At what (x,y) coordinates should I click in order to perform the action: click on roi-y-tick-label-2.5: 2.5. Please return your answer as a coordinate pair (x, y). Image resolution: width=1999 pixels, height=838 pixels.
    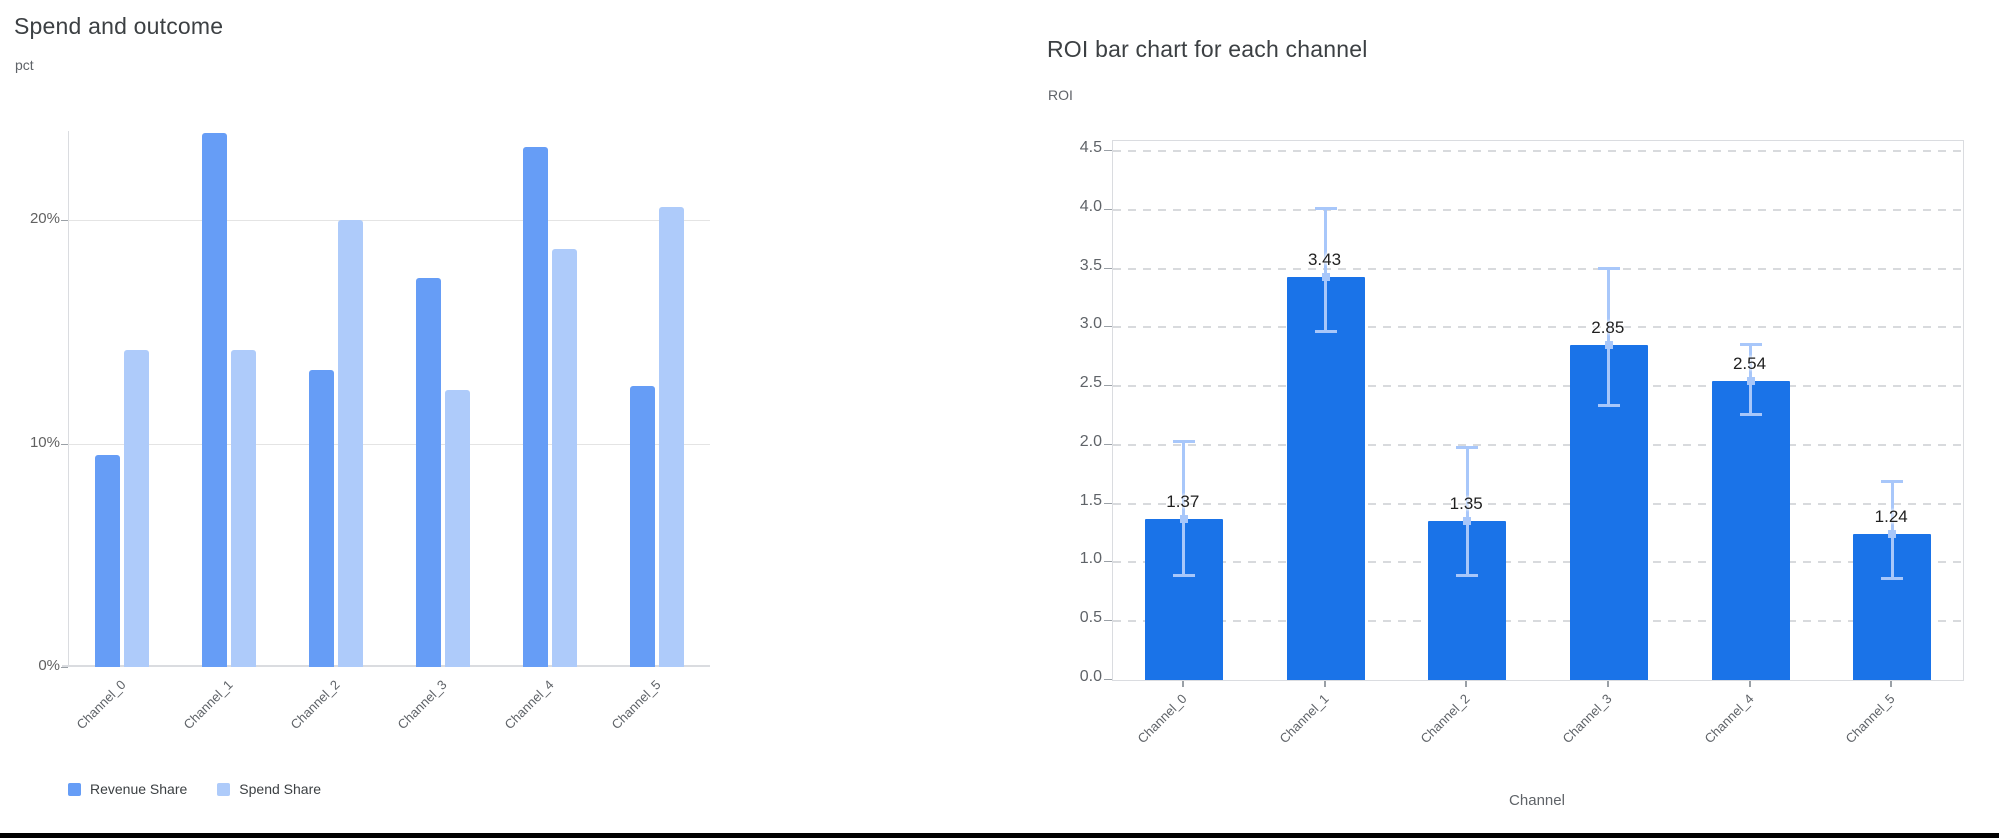
    Looking at the image, I should click on (1090, 383).